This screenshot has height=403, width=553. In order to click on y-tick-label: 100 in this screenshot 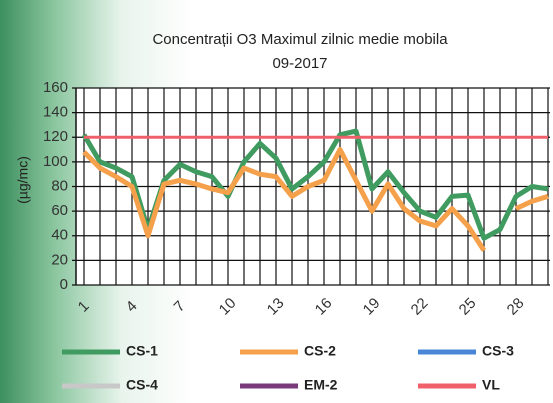, I will do `click(55, 161)`.